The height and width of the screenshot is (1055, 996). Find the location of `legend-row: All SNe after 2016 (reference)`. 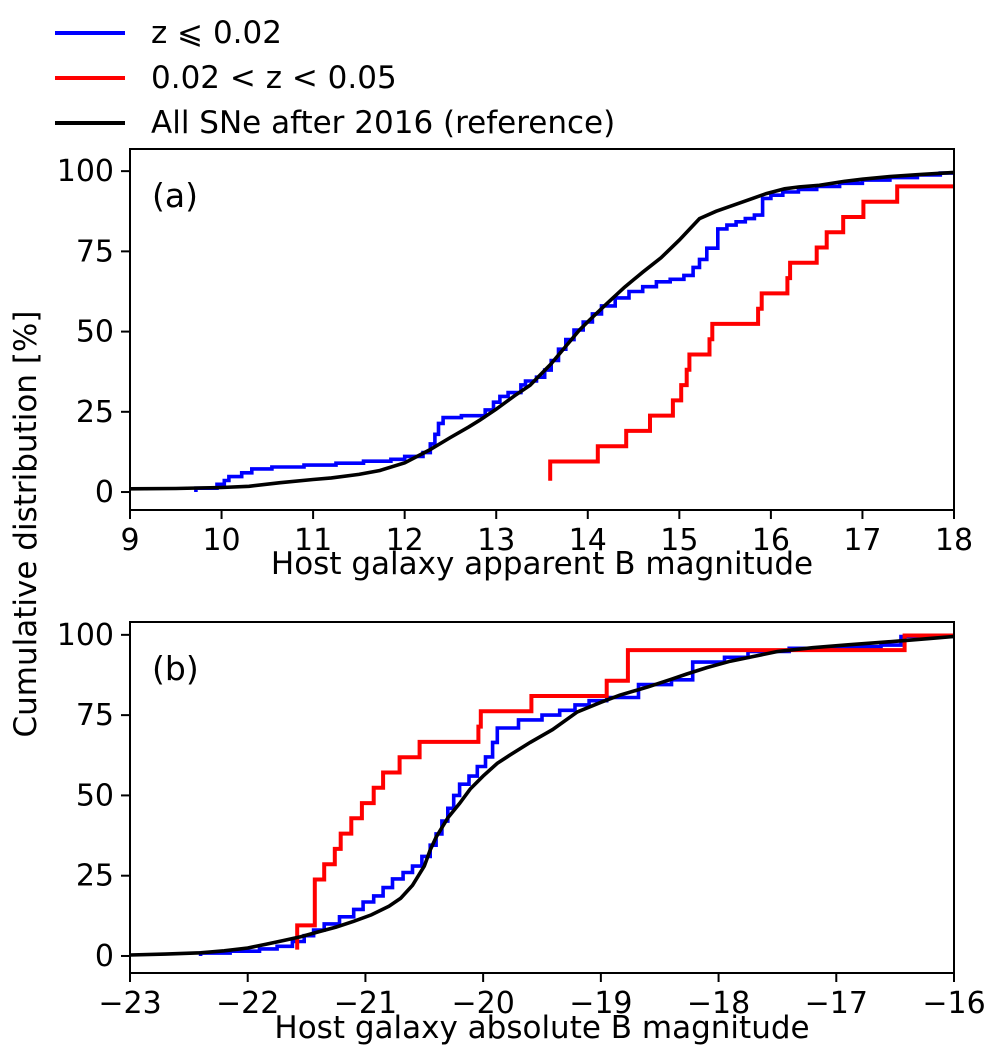

legend-row: All SNe after 2016 (reference) is located at coordinates (335, 122).